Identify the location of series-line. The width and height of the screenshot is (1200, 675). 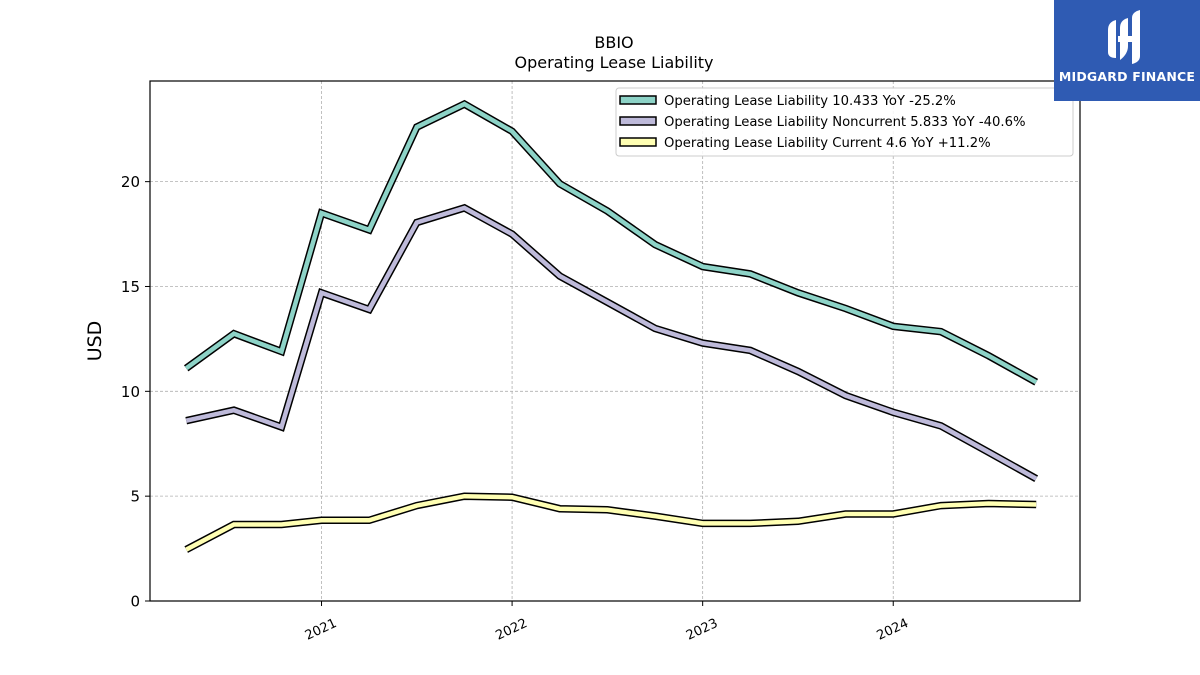
(611, 522).